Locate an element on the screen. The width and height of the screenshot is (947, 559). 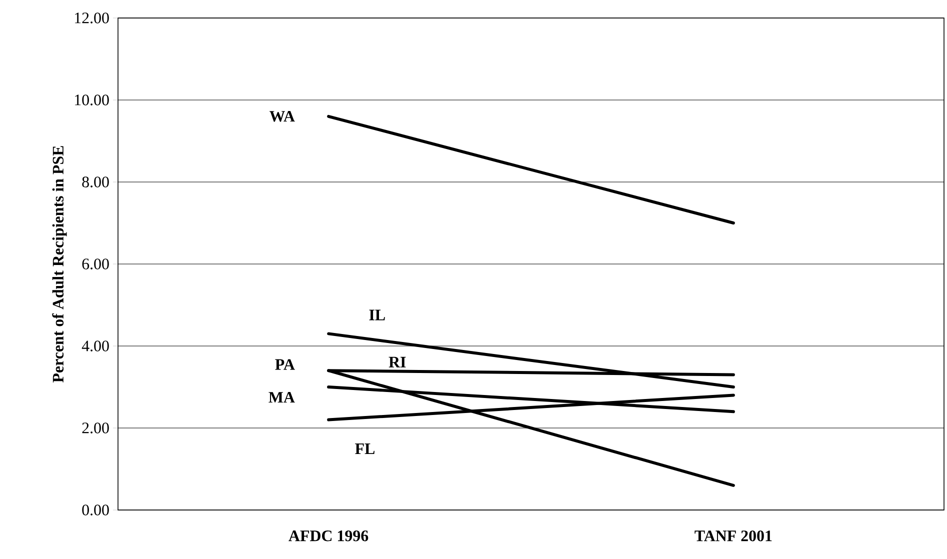
y-tick-label: 6.00 is located at coordinates (95, 264).